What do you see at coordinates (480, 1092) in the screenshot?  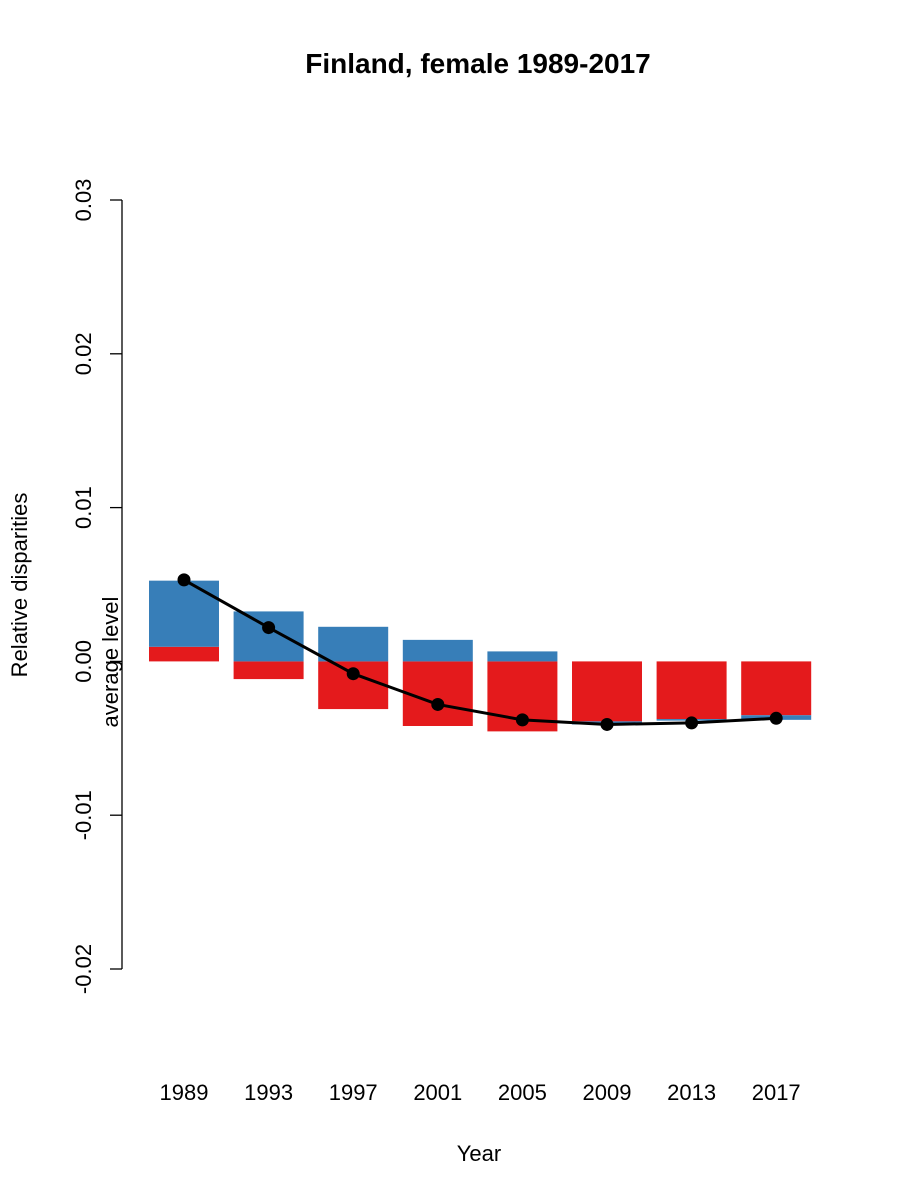 I see `x-tick-labels: 1989 1993 1997 2001 2005 2009 2013 2017` at bounding box center [480, 1092].